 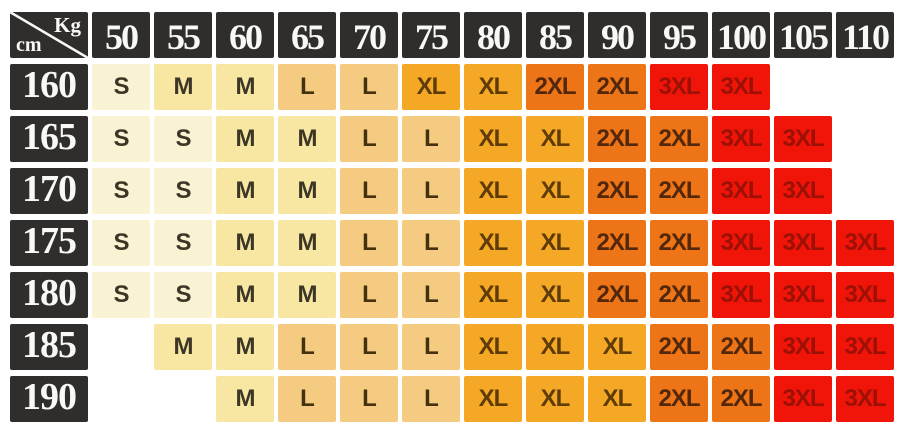 I want to click on height-header-cell: 165, so click(x=49, y=139).